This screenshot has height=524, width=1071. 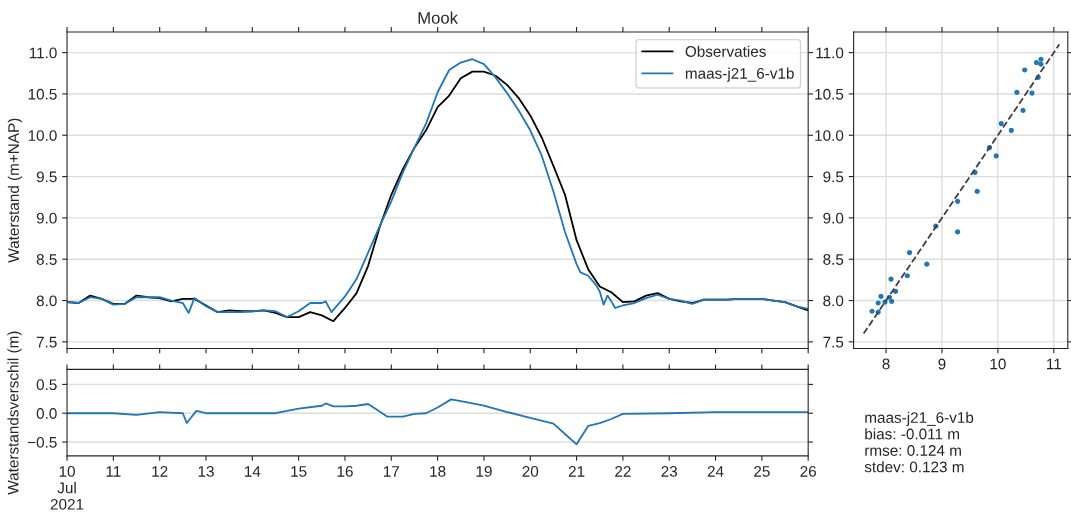 What do you see at coordinates (484, 471) in the screenshot?
I see `x-tick-label: 19` at bounding box center [484, 471].